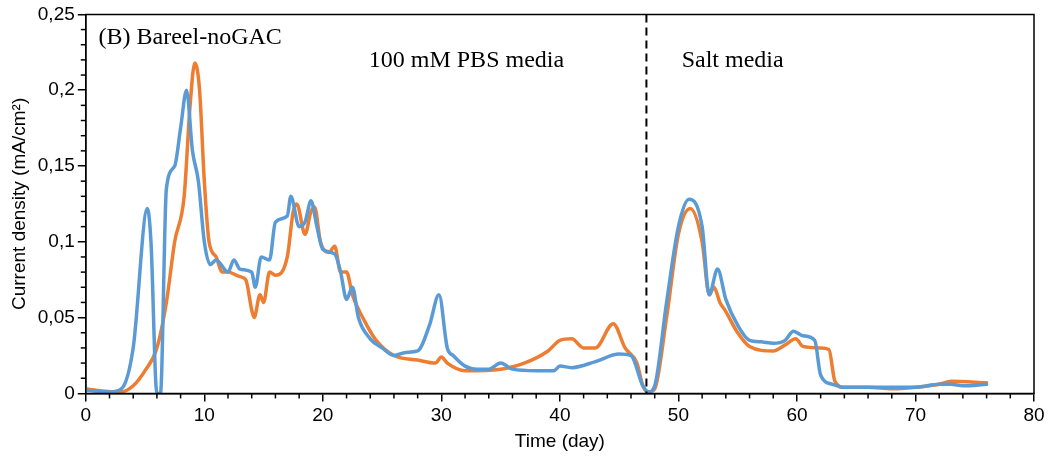 The height and width of the screenshot is (457, 1054). I want to click on x-tick-label: 30, so click(441, 415).